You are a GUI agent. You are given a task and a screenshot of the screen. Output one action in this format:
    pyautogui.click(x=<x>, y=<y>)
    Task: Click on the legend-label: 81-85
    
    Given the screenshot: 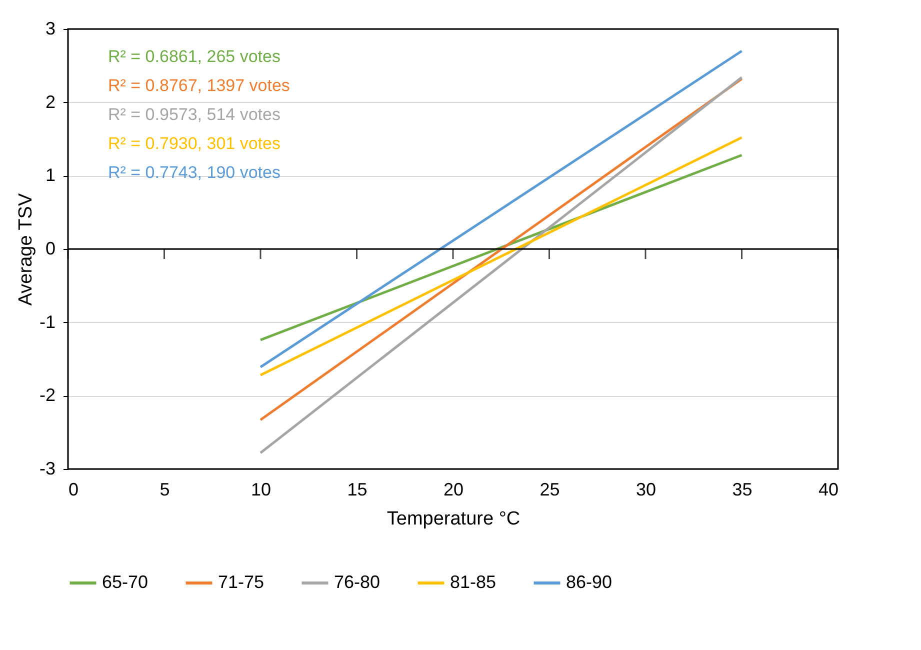 What is the action you would take?
    pyautogui.click(x=473, y=582)
    